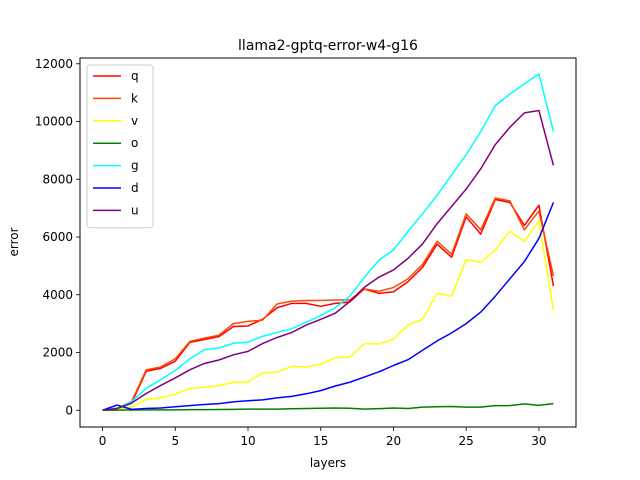 This screenshot has height=480, width=640. Describe the element at coordinates (175, 441) in the screenshot. I see `x-tick-label: 5` at that location.